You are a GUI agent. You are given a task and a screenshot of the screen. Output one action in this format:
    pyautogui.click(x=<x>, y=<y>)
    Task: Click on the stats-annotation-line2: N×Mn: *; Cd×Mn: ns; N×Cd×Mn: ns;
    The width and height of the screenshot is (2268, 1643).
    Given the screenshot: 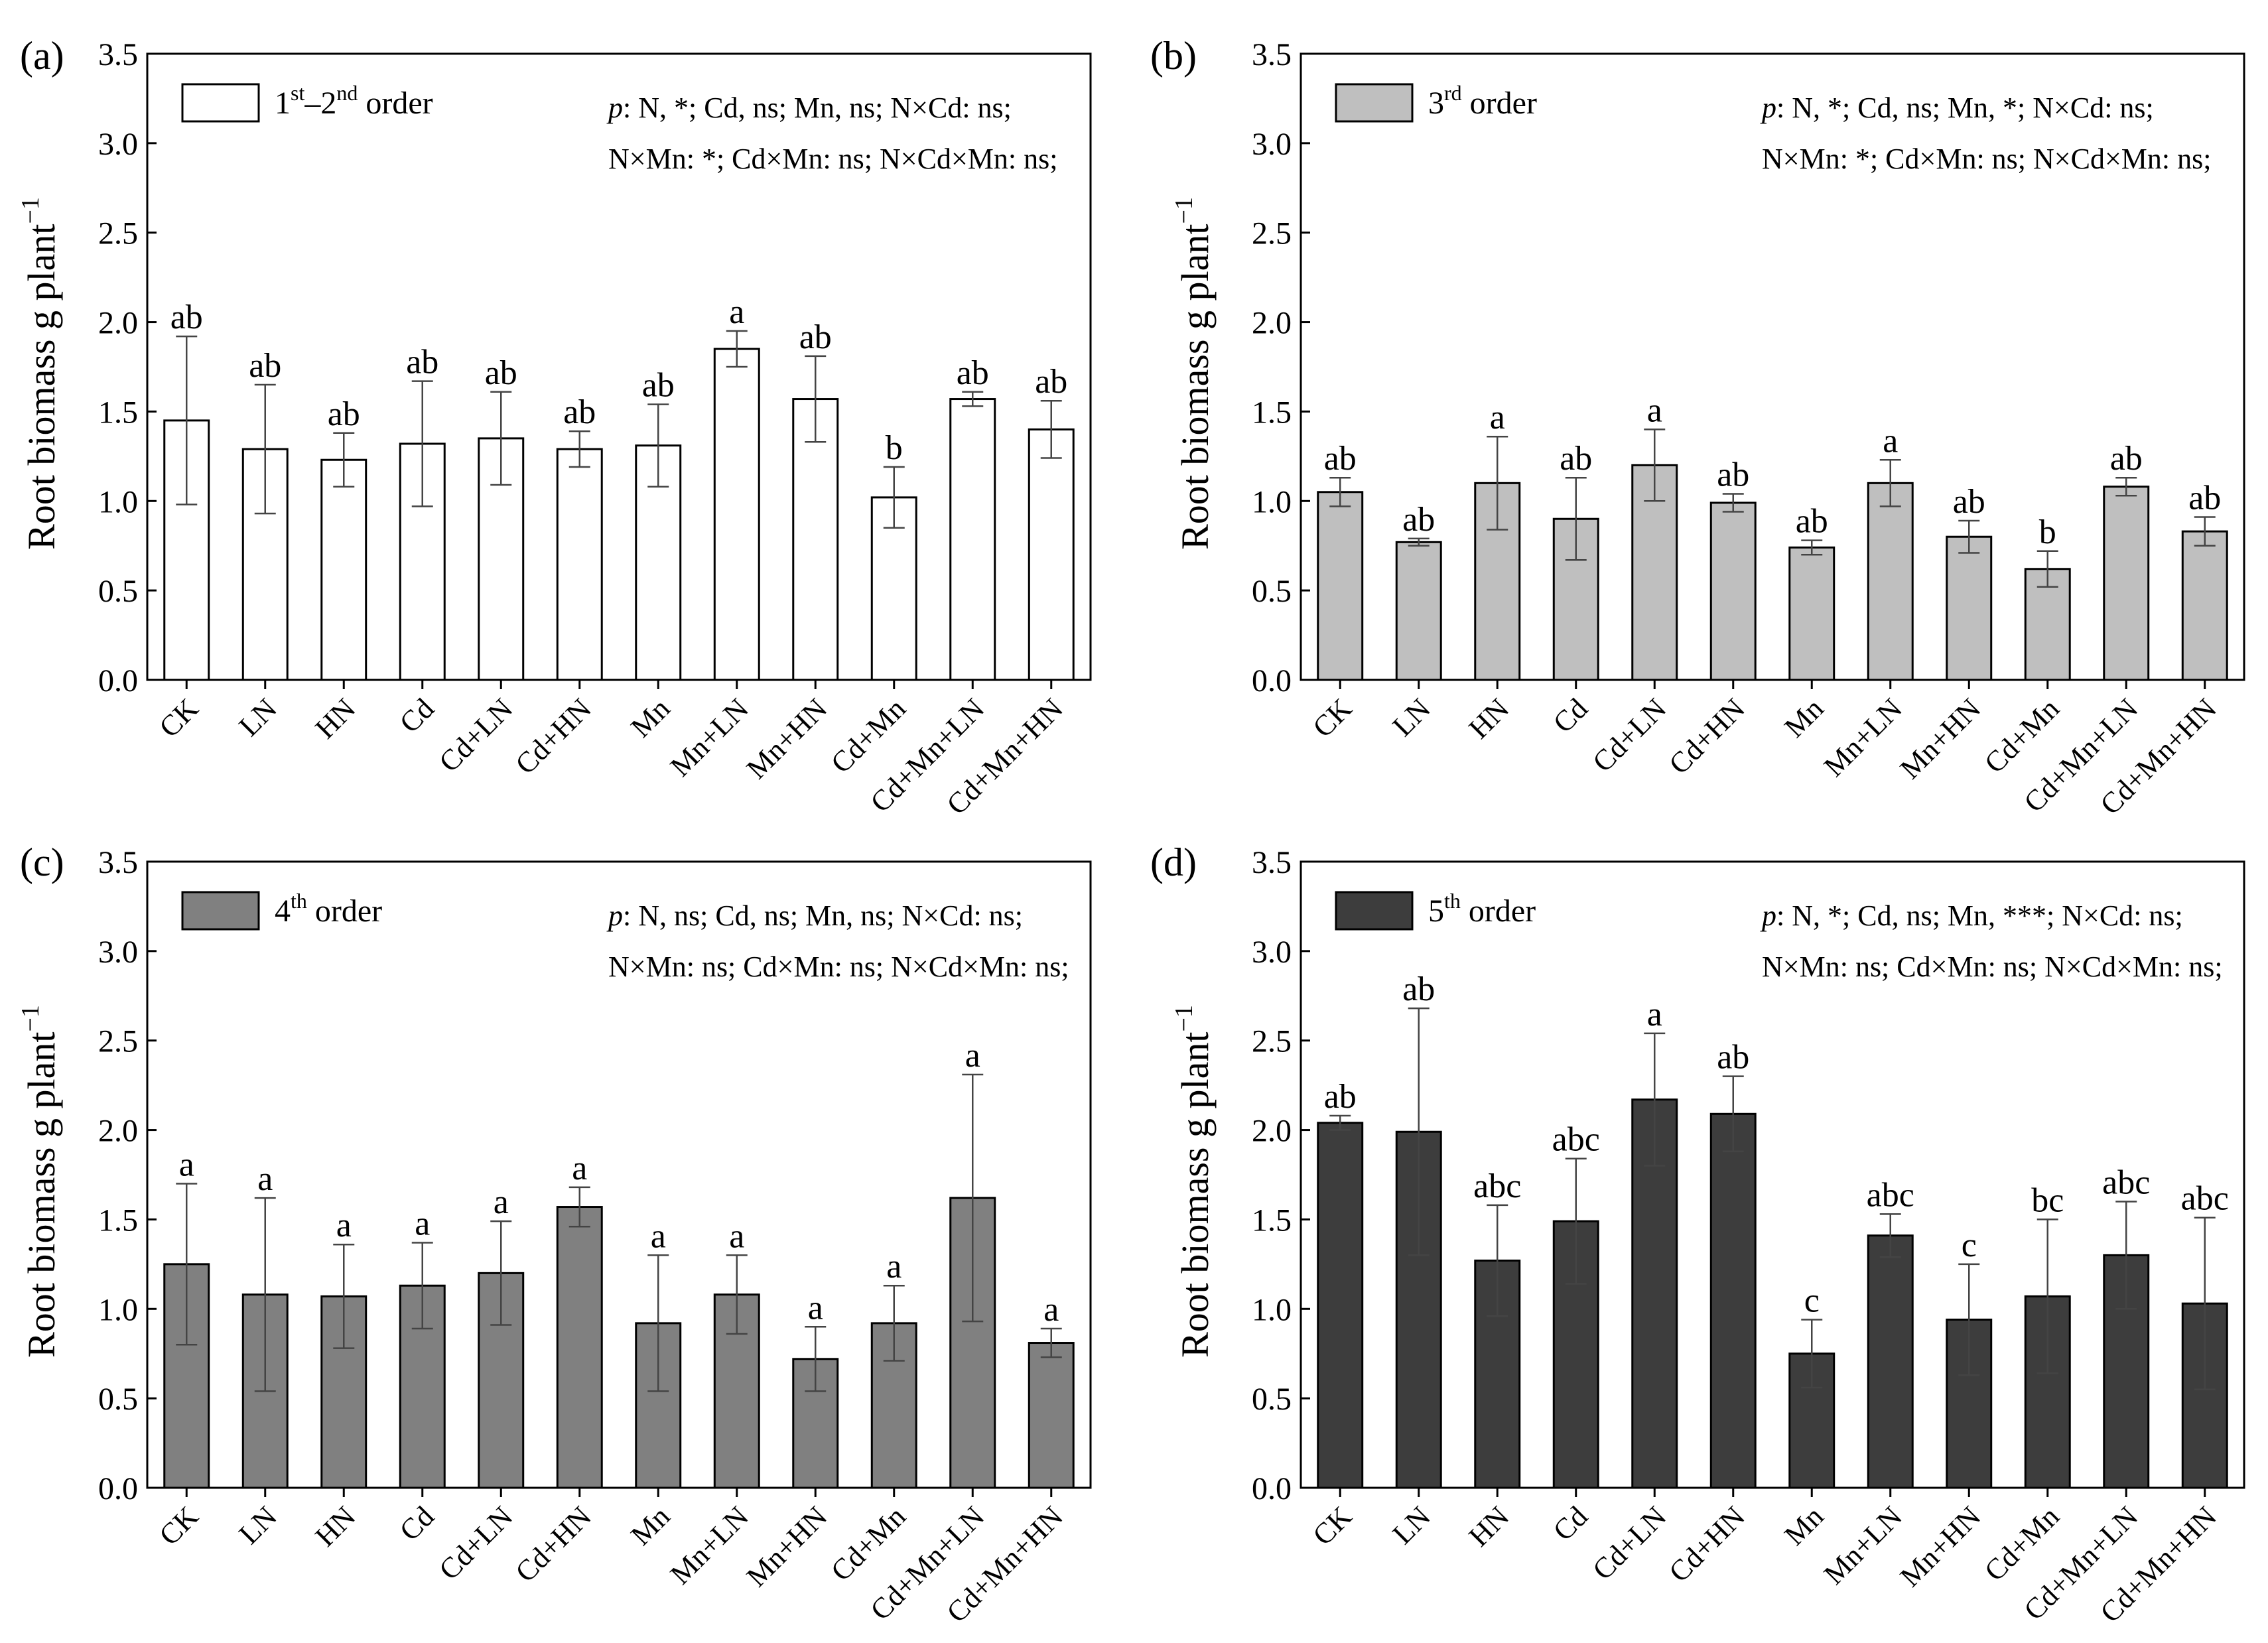 What is the action you would take?
    pyautogui.click(x=833, y=159)
    